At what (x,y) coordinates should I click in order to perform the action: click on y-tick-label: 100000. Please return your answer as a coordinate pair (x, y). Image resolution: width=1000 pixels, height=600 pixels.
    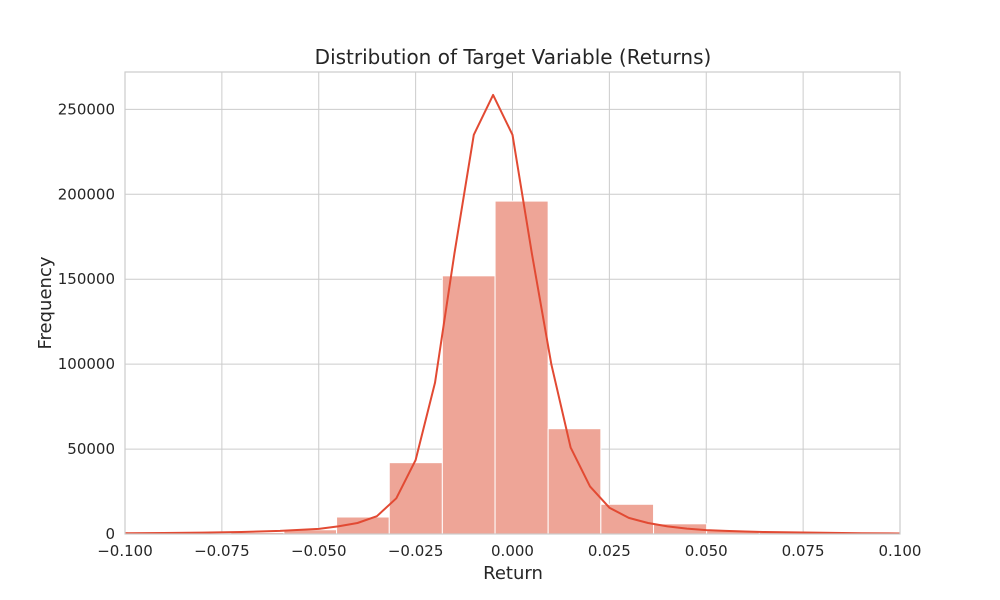
    Looking at the image, I should click on (86, 364).